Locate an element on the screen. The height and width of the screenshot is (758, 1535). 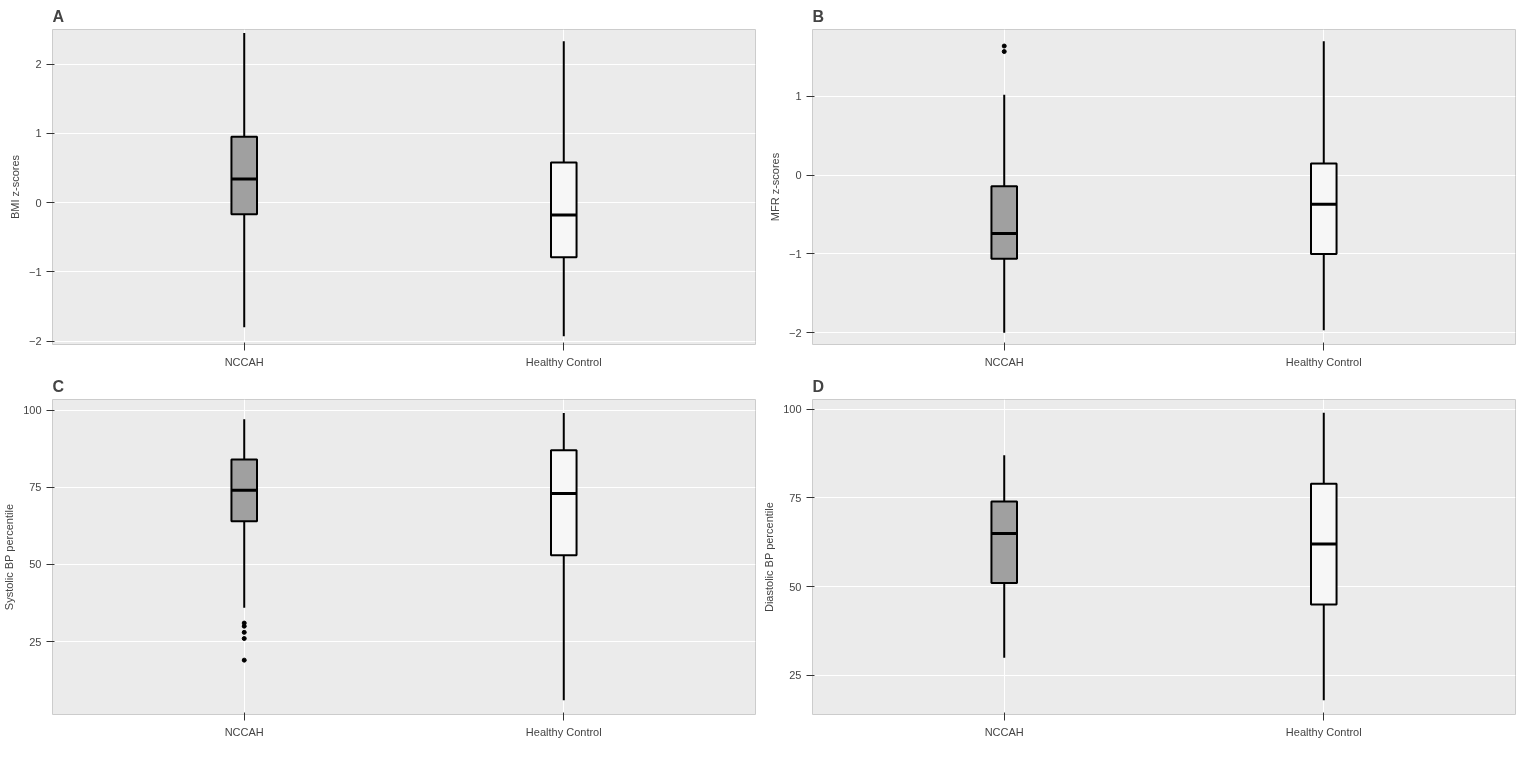
y-axis-title: MFR z-scores is located at coordinates (774, 187).